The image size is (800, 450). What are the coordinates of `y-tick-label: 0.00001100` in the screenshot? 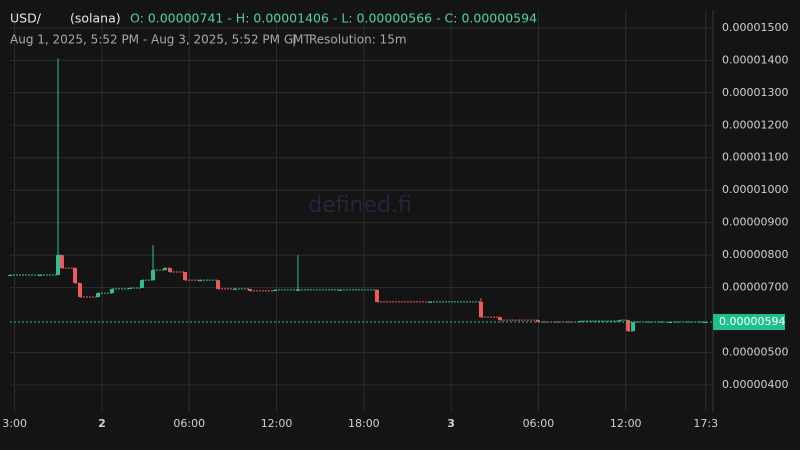 It's located at (755, 157).